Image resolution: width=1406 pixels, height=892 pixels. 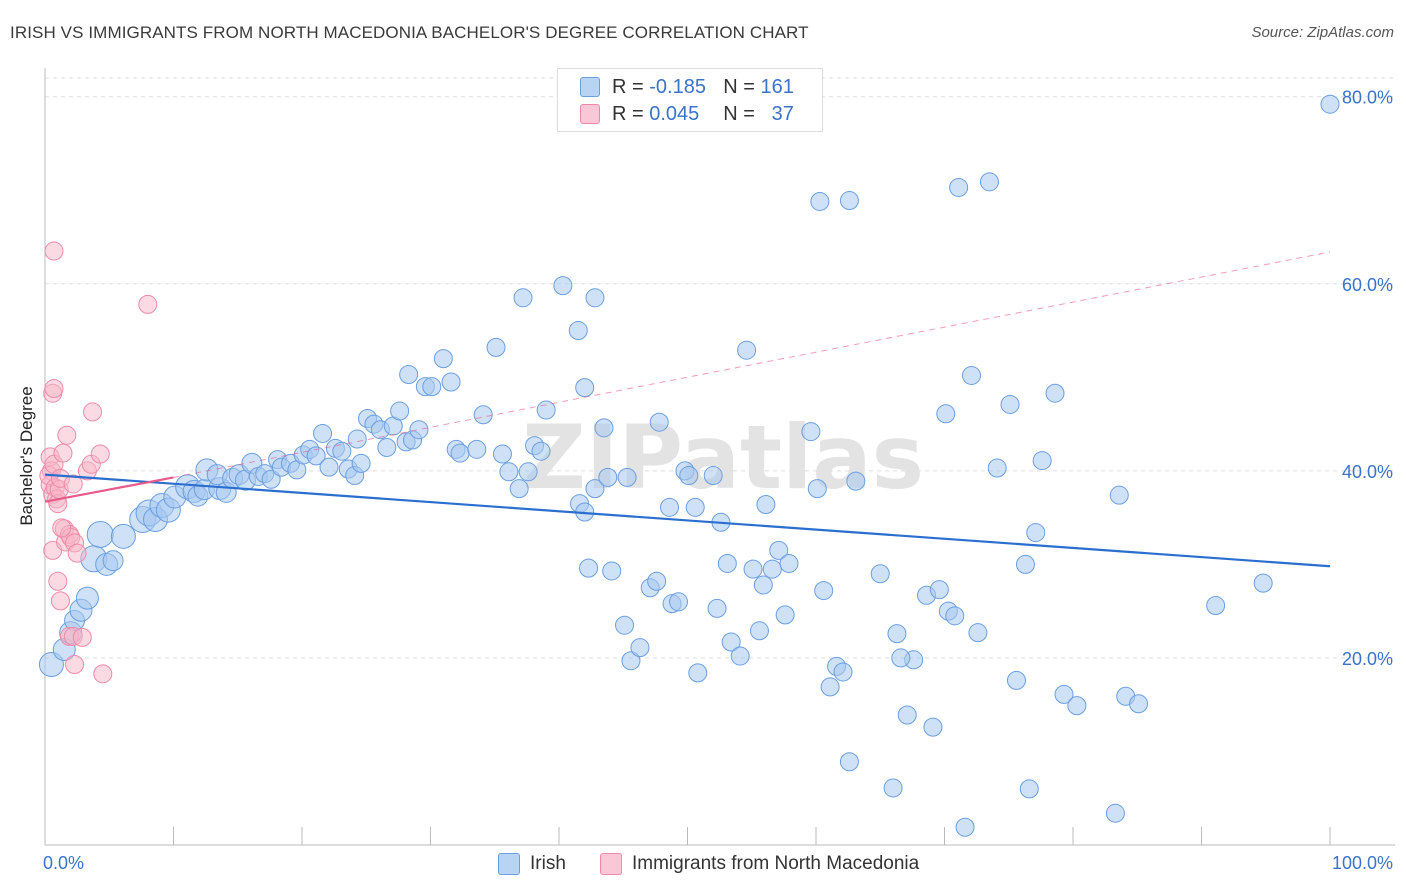 I want to click on irish-swatch, so click(x=590, y=87).